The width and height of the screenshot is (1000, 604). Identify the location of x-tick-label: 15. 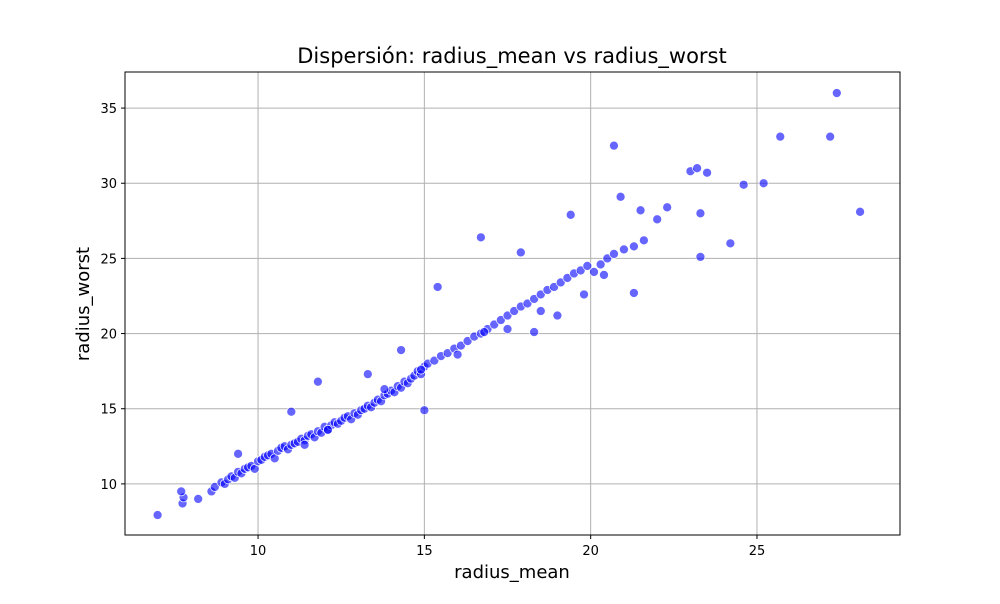
(424, 551).